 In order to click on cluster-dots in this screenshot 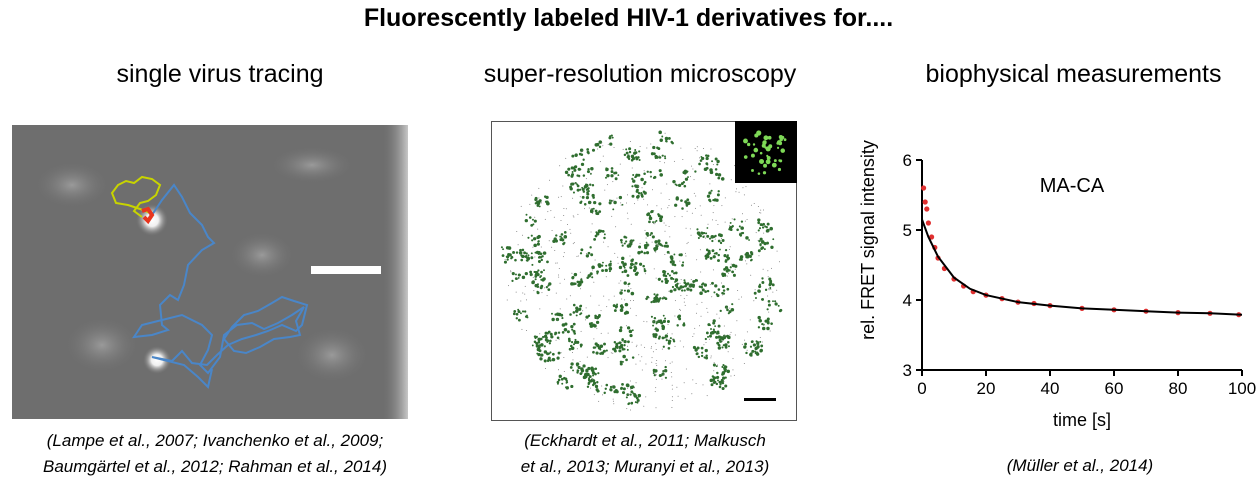, I will do `click(641, 270)`.